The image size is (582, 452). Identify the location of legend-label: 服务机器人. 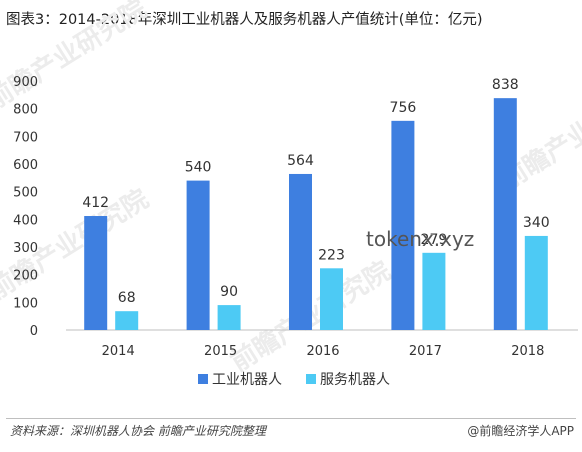
(355, 380).